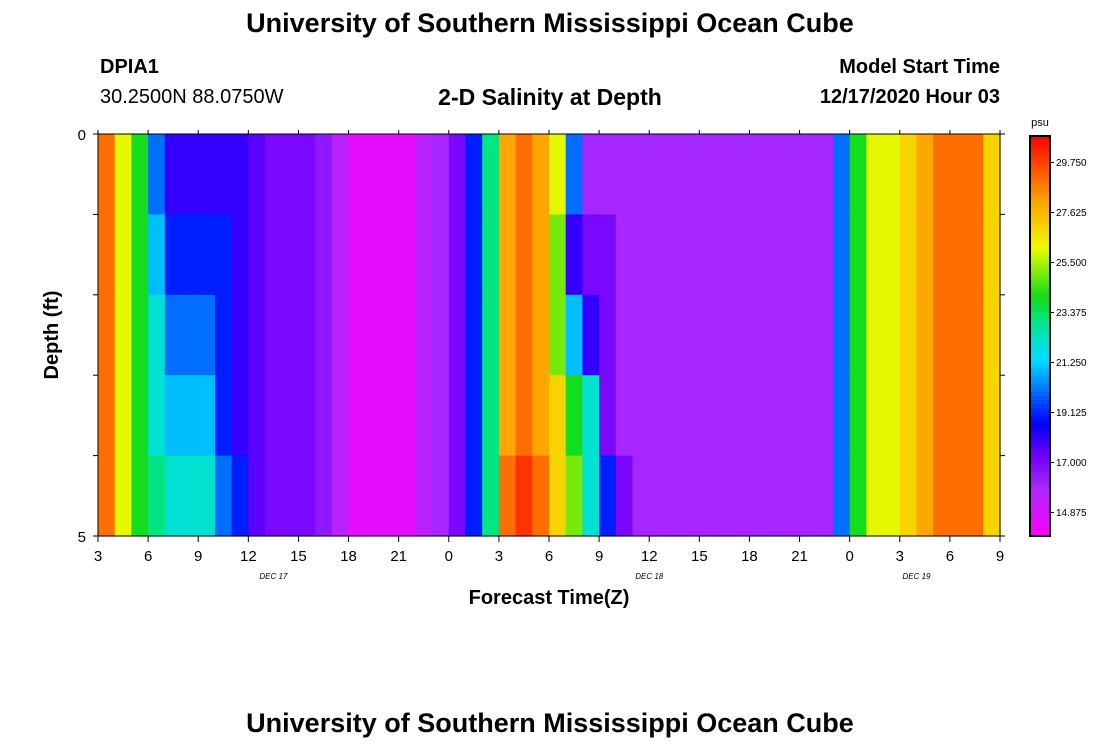 This screenshot has height=750, width=1100. I want to click on colorbar-tick-label: 25.500, so click(1071, 263).